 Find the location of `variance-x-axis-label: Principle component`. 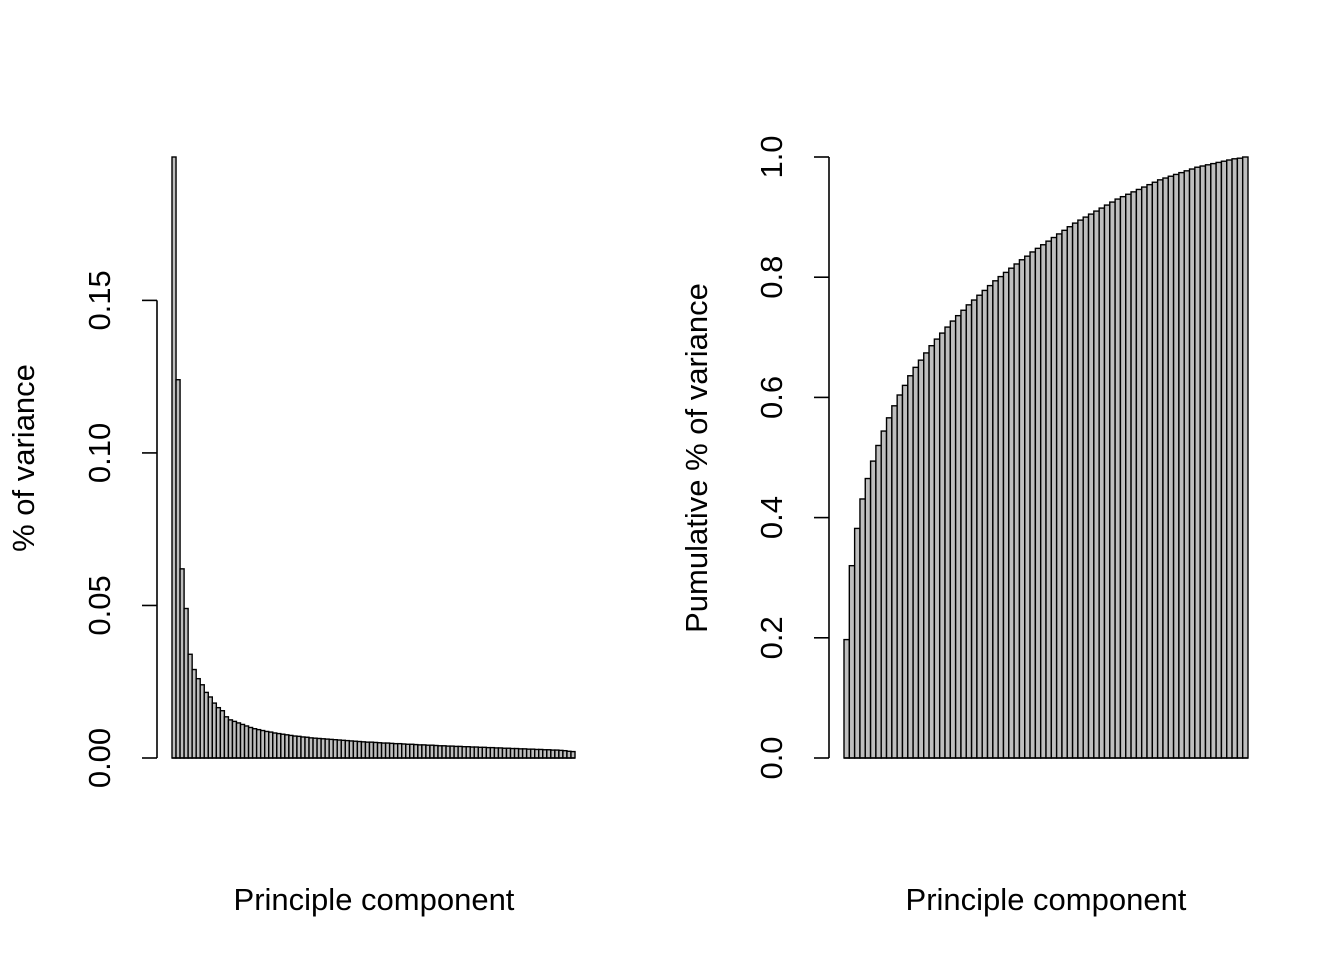

variance-x-axis-label: Principle component is located at coordinates (374, 899).